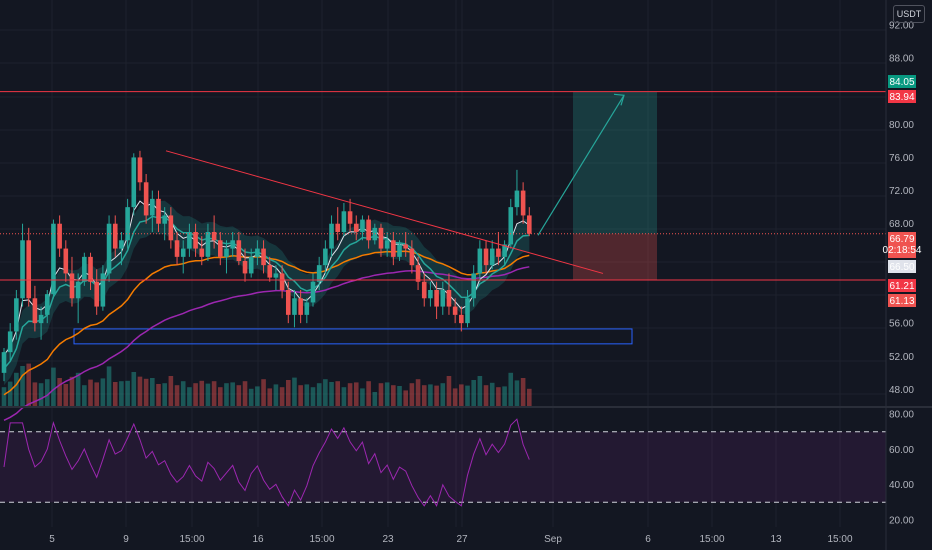 The height and width of the screenshot is (550, 932). Describe the element at coordinates (266, 463) in the screenshot. I see `rsi-line` at that location.